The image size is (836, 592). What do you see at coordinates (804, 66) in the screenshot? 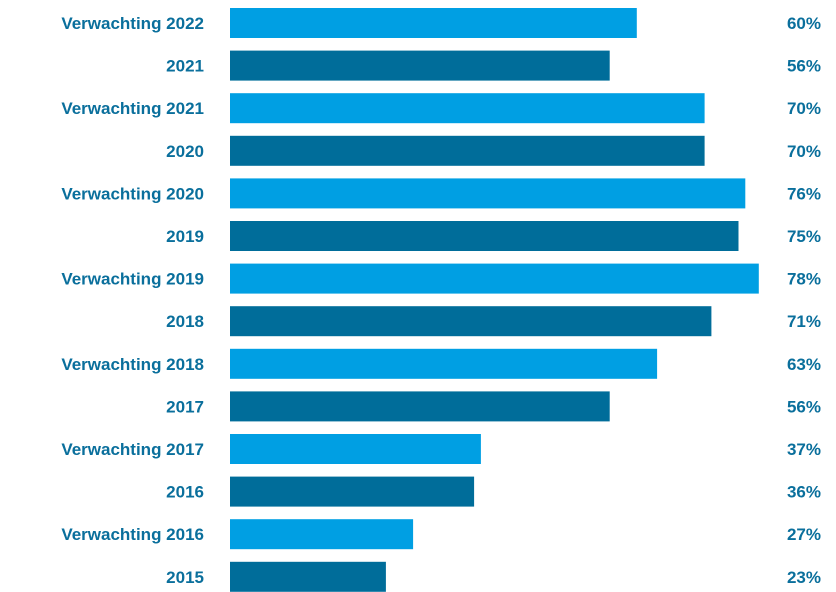
I see `value-label-1: 56%` at bounding box center [804, 66].